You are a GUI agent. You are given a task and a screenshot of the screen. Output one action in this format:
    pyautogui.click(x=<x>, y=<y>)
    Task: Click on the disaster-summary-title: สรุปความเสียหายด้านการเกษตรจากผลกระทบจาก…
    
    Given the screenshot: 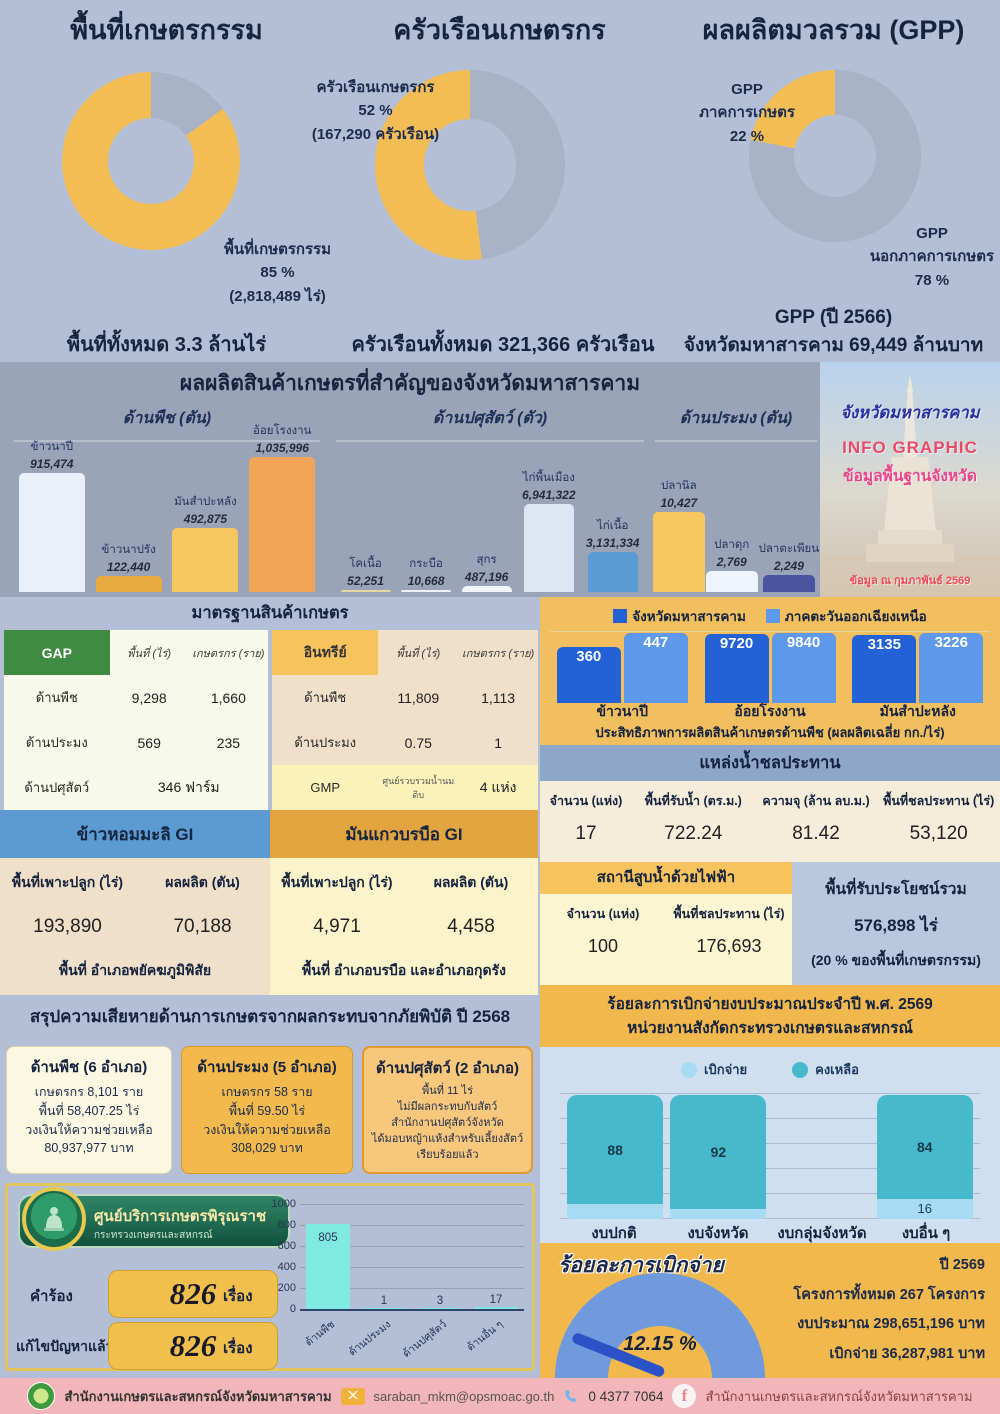 What is the action you would take?
    pyautogui.click(x=270, y=1016)
    